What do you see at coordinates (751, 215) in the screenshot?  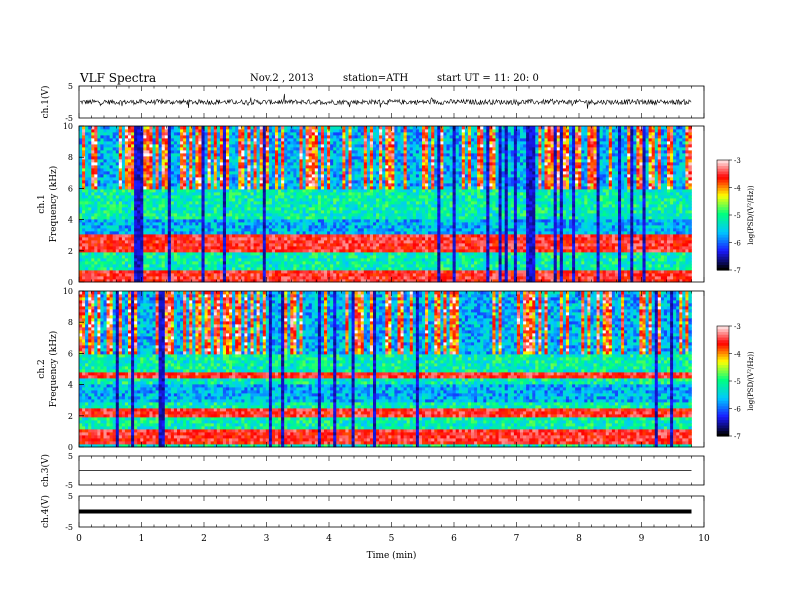 I see `ch1-spectrogram-colorbar-label: log(PSD/(V²/Hz))` at bounding box center [751, 215].